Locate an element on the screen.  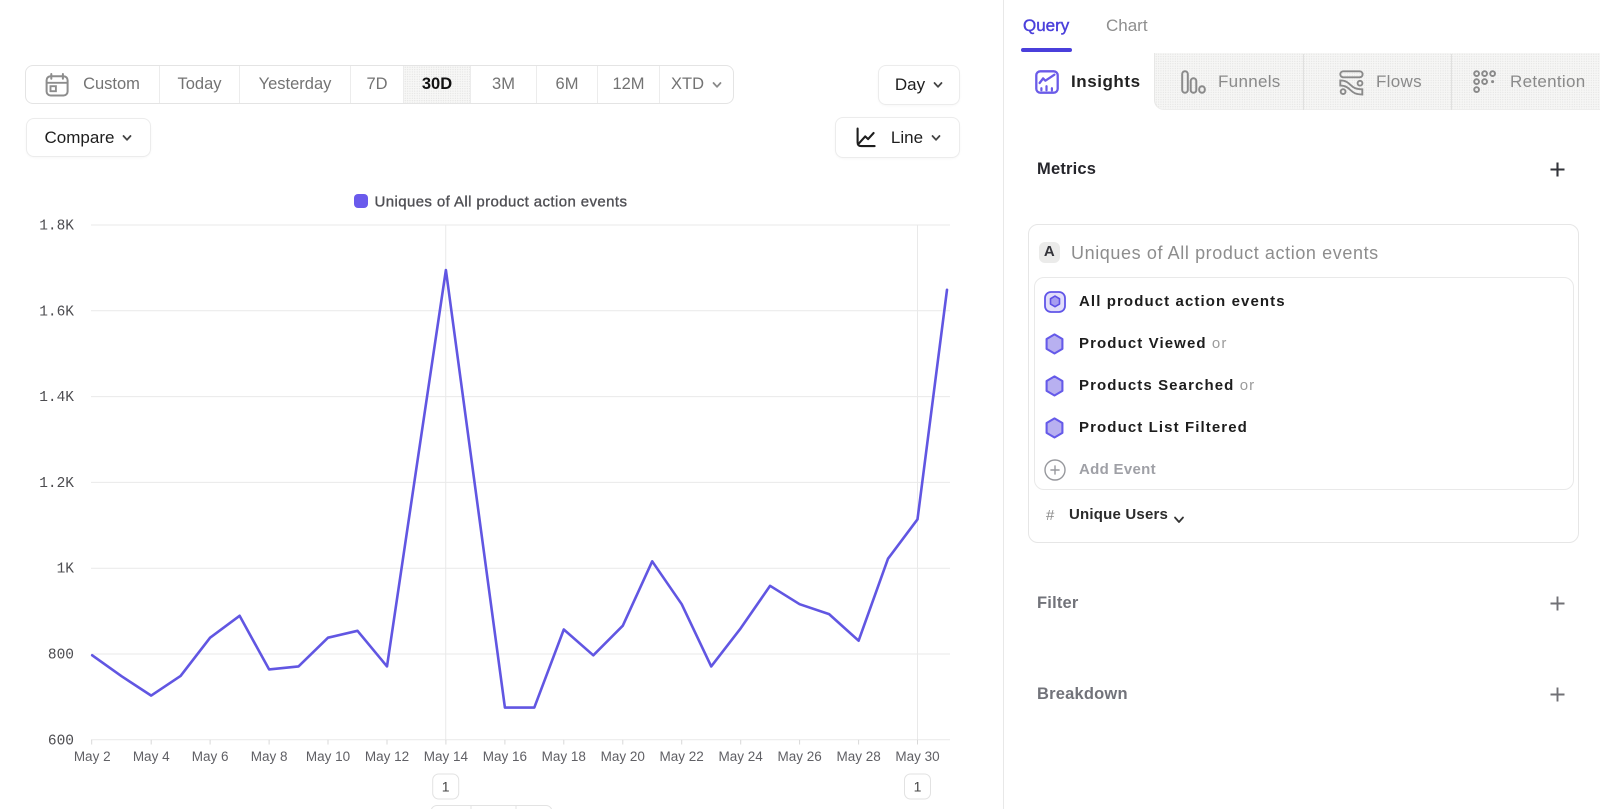
svg-text: May 10 is located at coordinates (328, 756).